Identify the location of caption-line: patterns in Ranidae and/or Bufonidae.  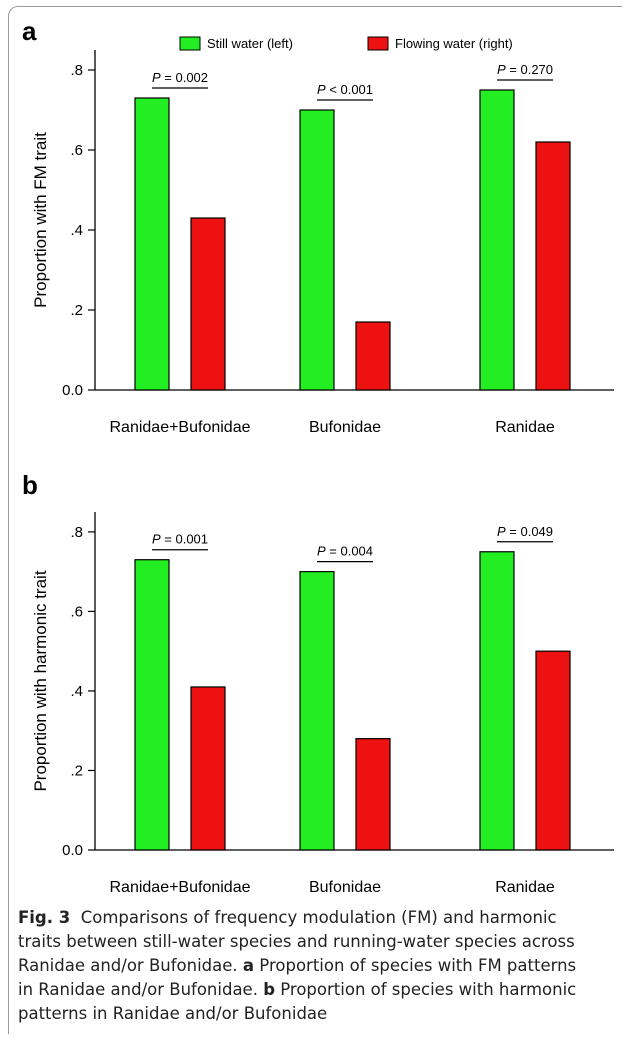
(316, 1014).